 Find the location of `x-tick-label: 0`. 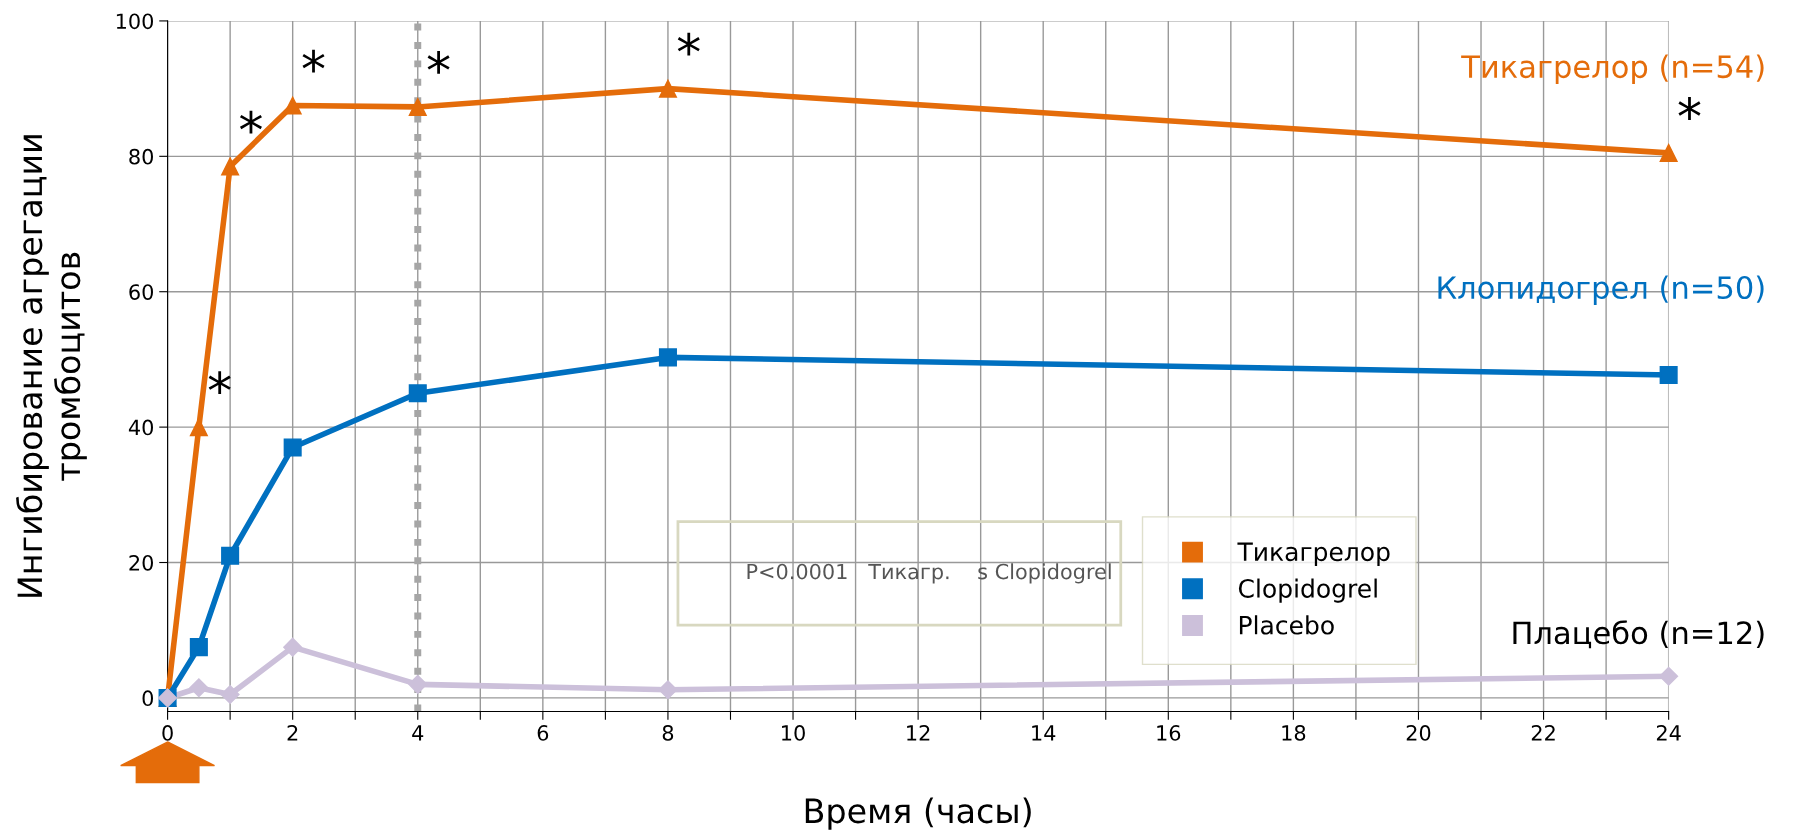

x-tick-label: 0 is located at coordinates (167, 733).